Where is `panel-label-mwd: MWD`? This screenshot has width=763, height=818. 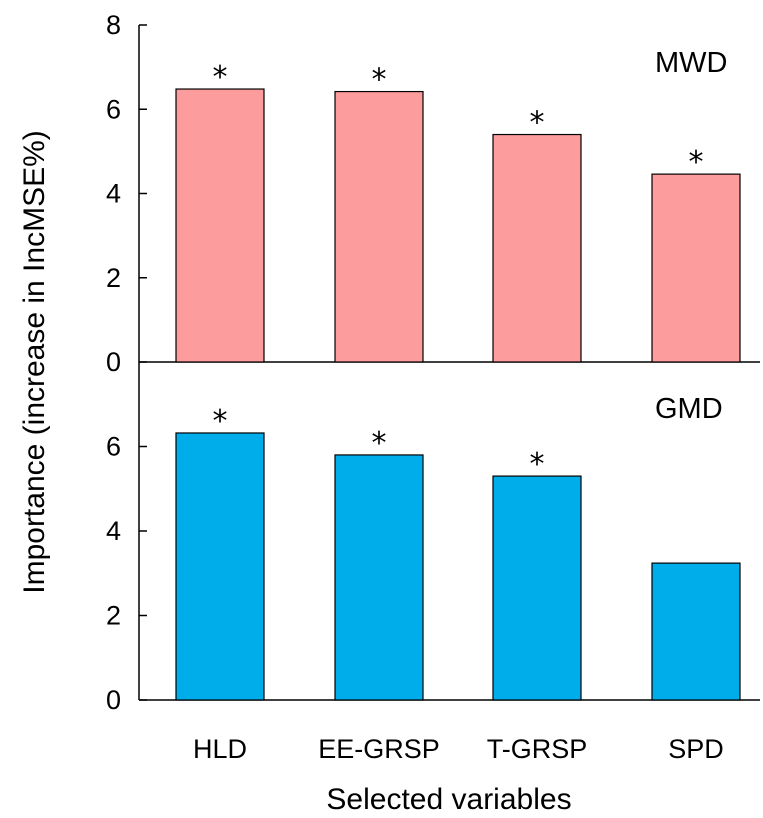
panel-label-mwd: MWD is located at coordinates (691, 63).